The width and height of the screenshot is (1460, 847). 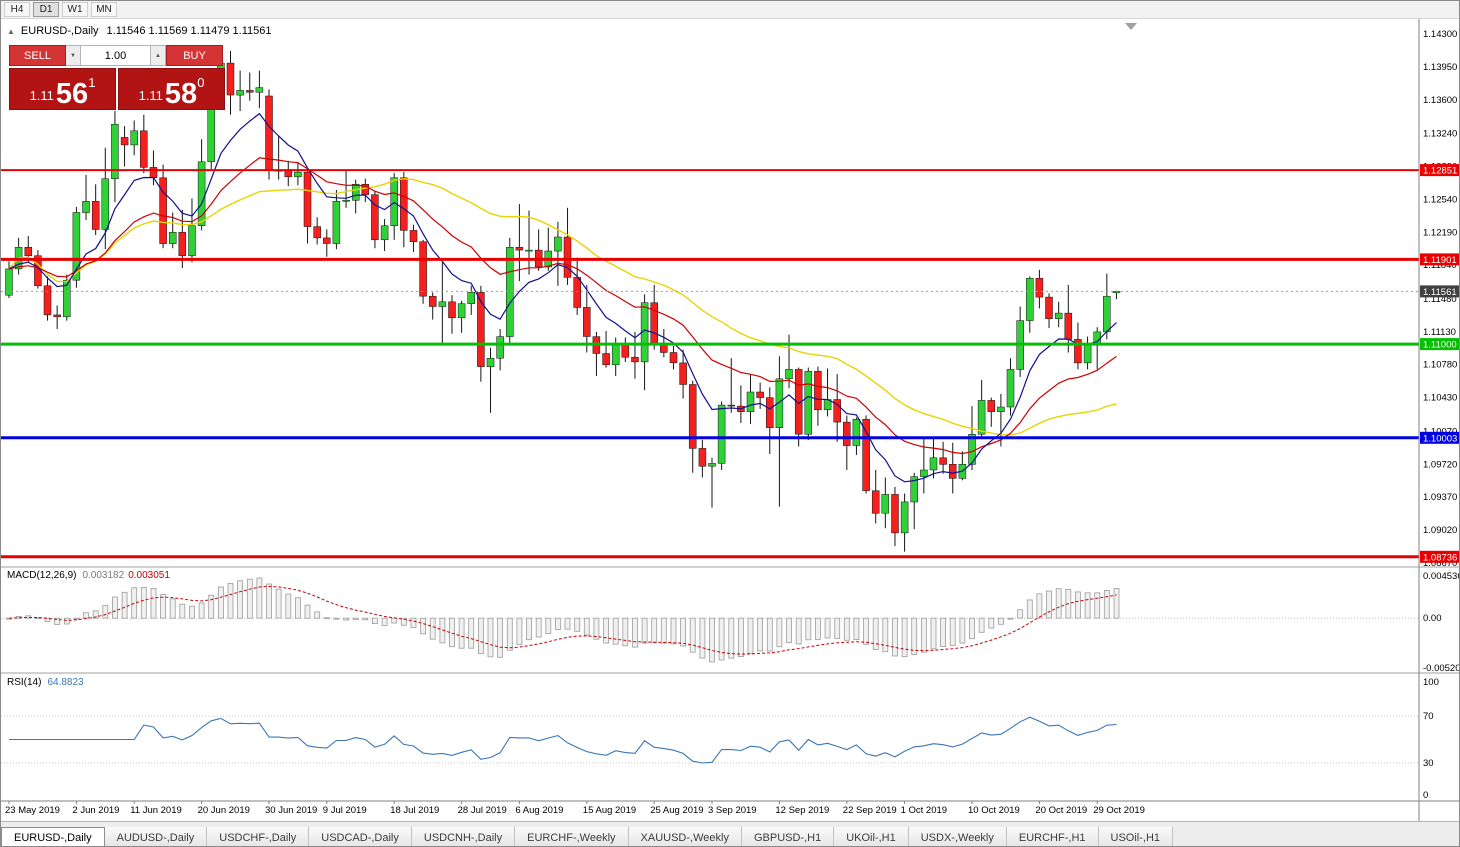 What do you see at coordinates (1131, 26) in the screenshot?
I see `chart-shift-marker-icon` at bounding box center [1131, 26].